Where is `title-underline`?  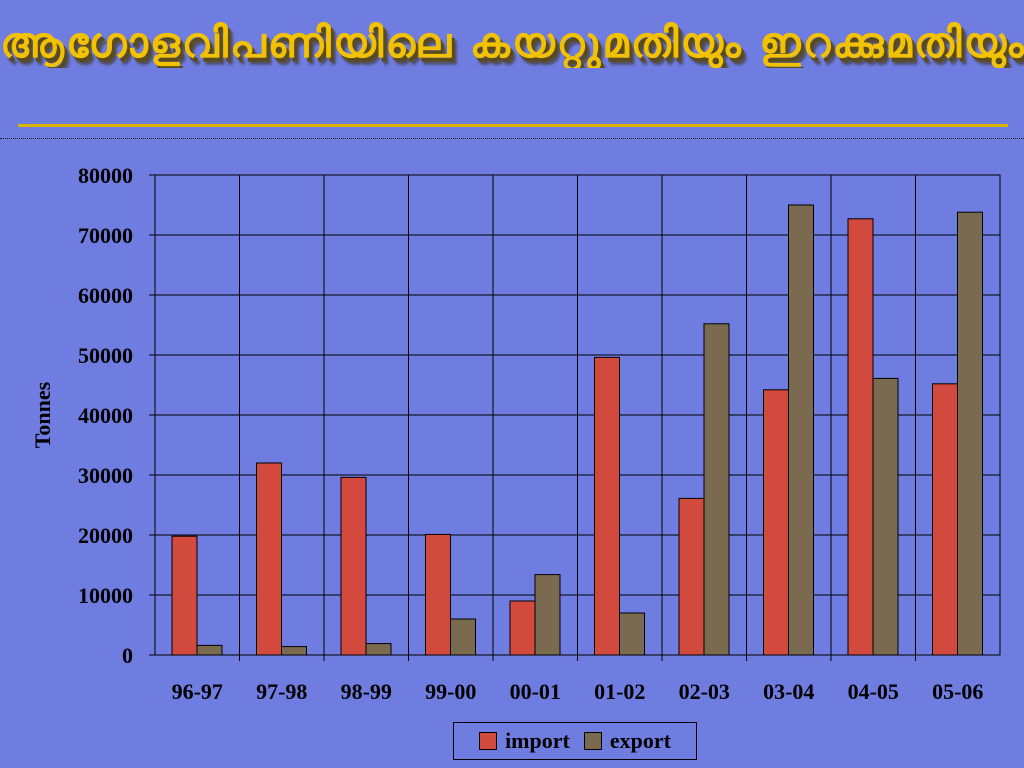
title-underline is located at coordinates (513, 125).